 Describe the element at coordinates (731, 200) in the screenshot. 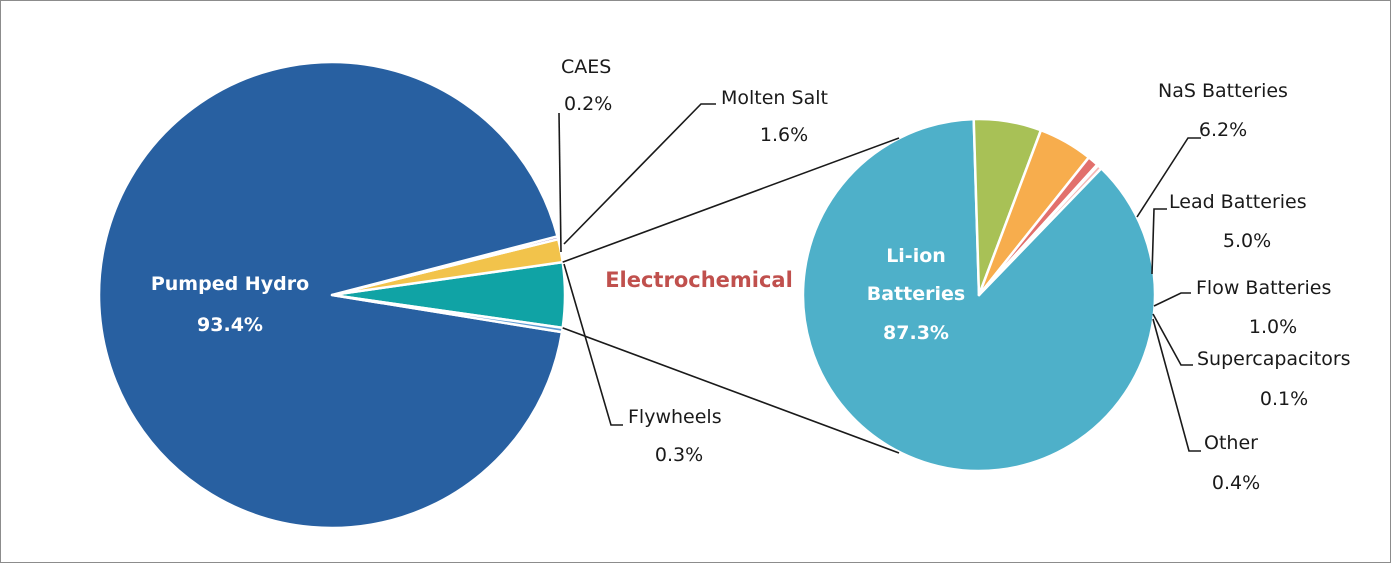

I see `connector-line-top` at that location.